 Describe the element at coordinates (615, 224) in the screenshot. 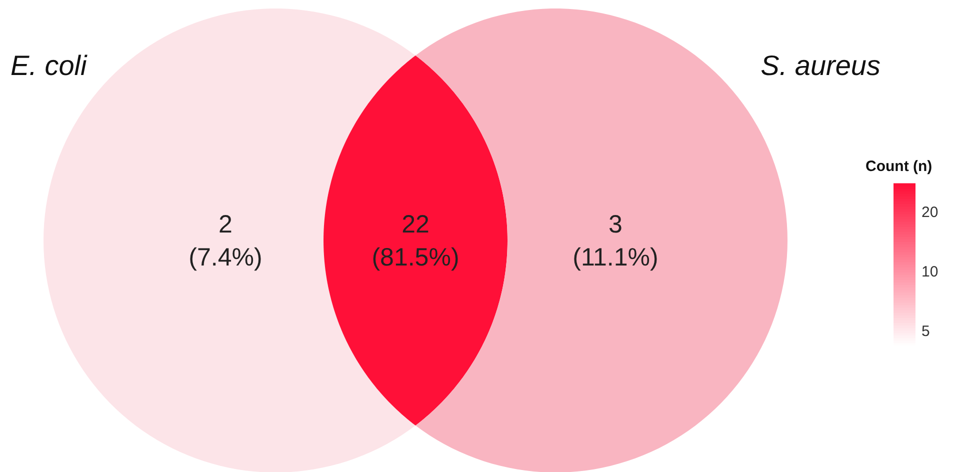

I see `data-label: 3` at that location.